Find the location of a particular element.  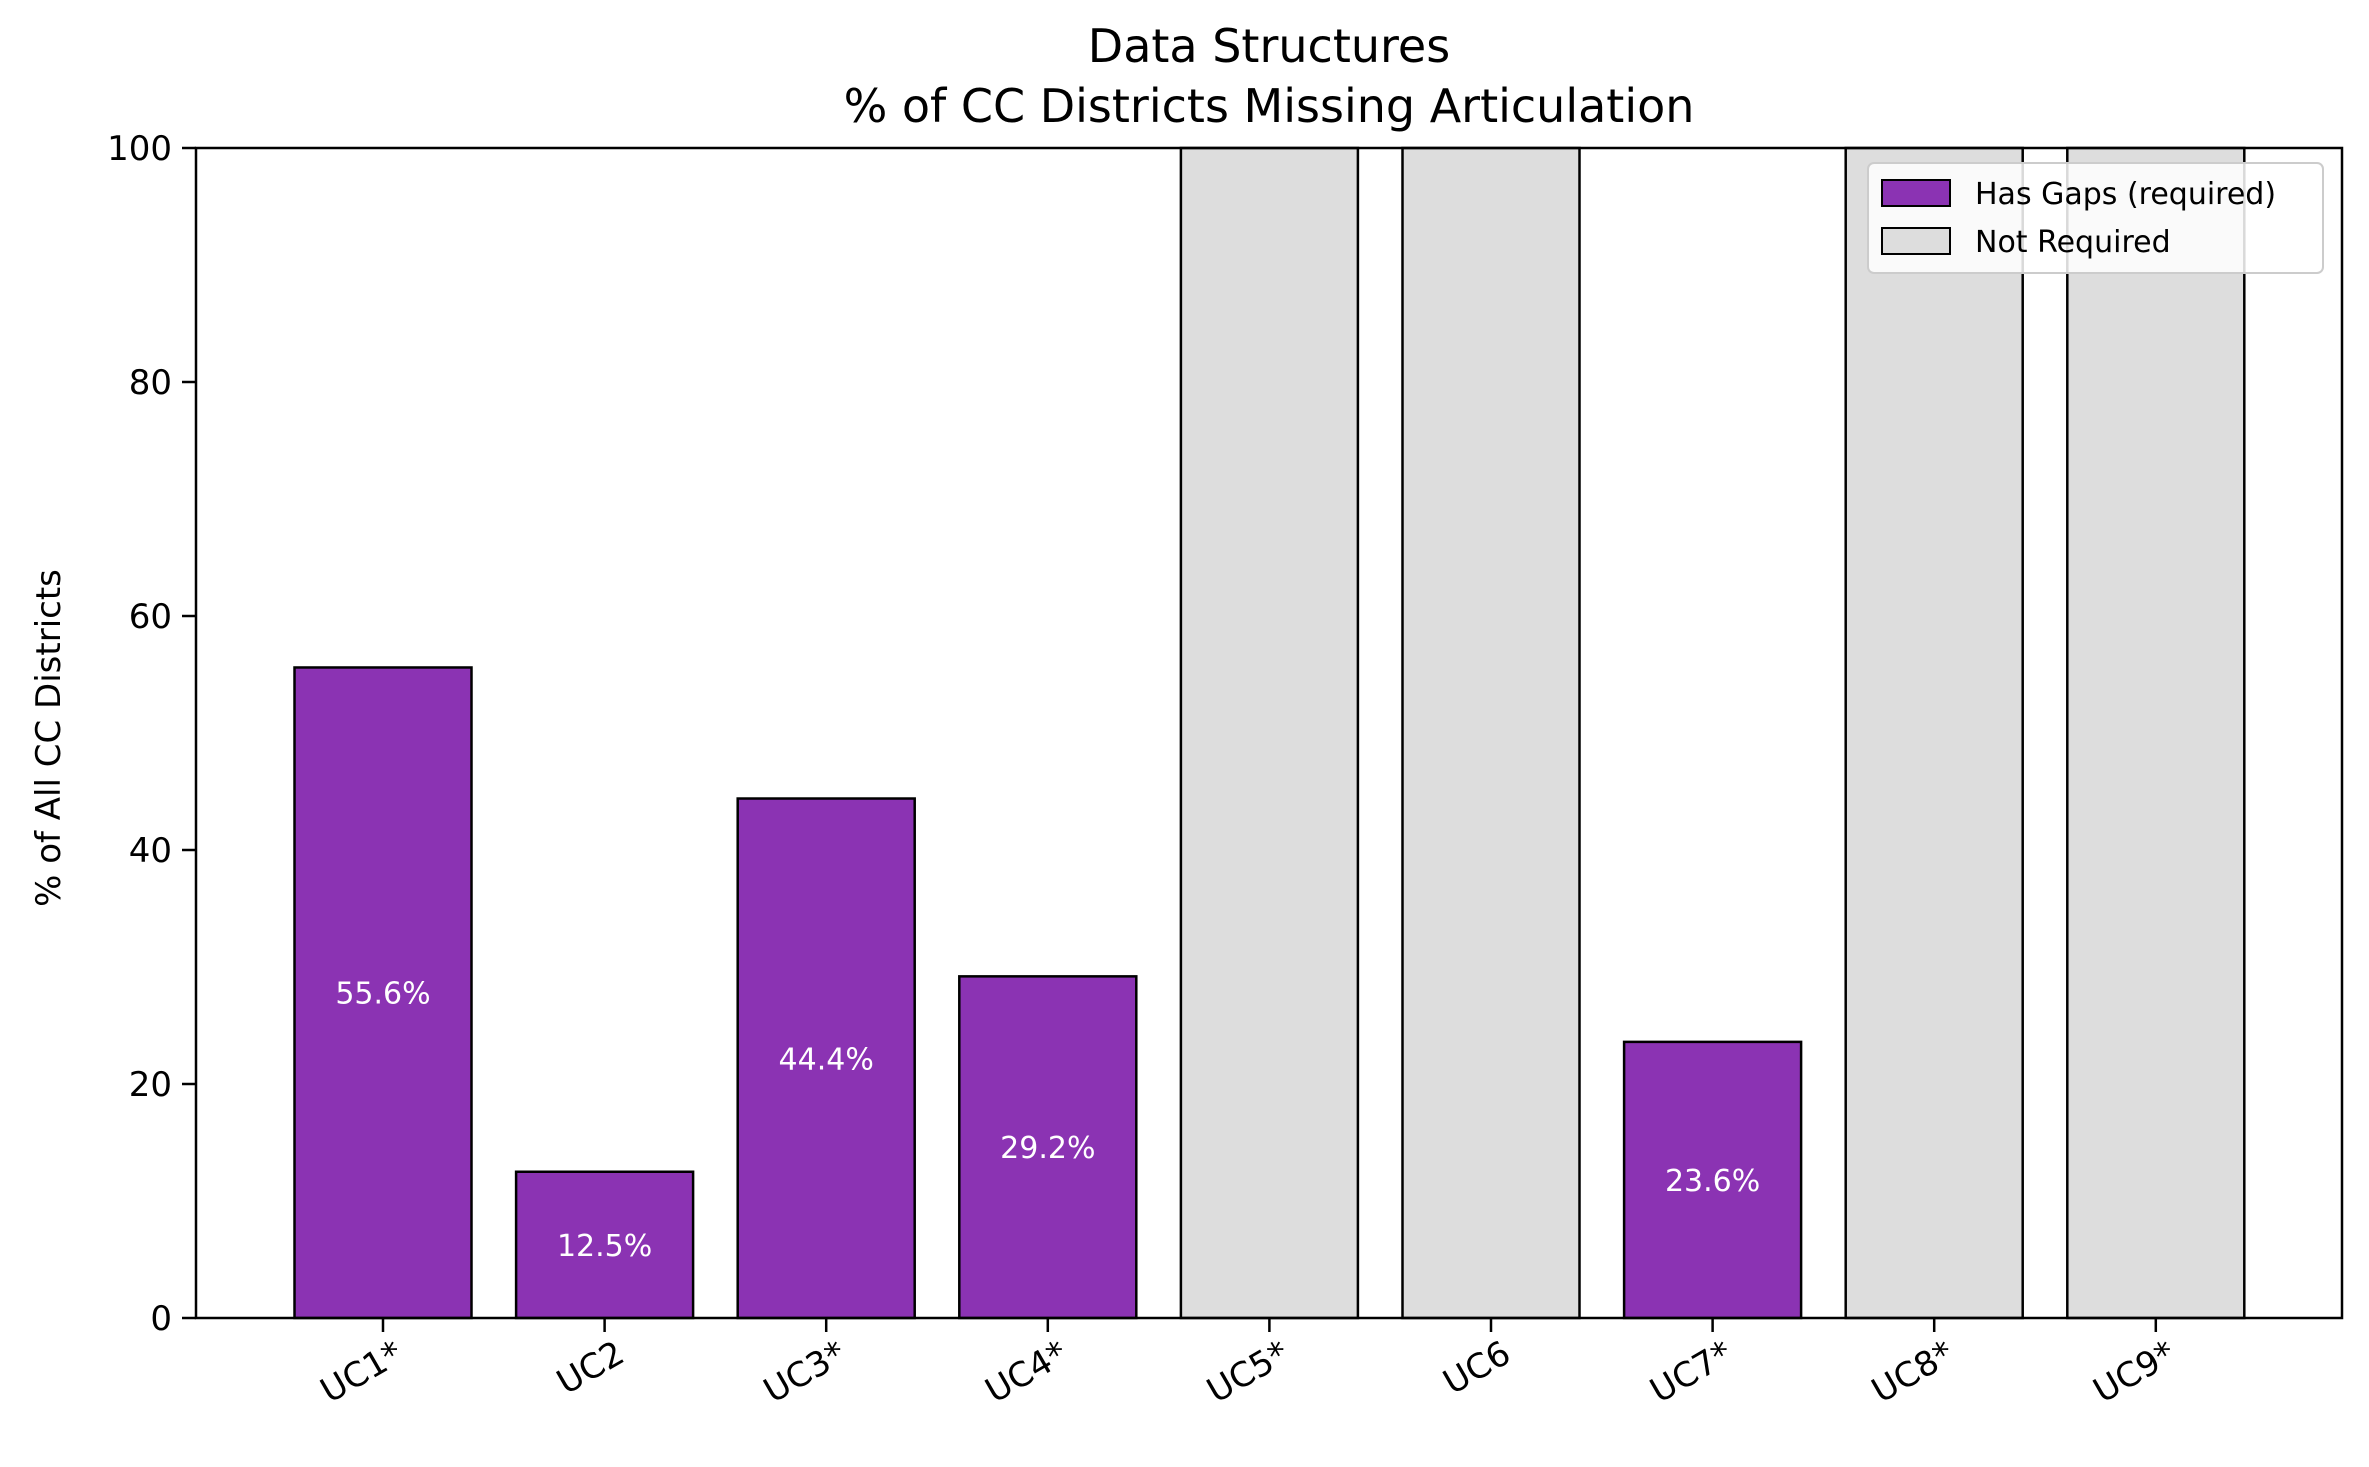

legend-box is located at coordinates (2095, 218).